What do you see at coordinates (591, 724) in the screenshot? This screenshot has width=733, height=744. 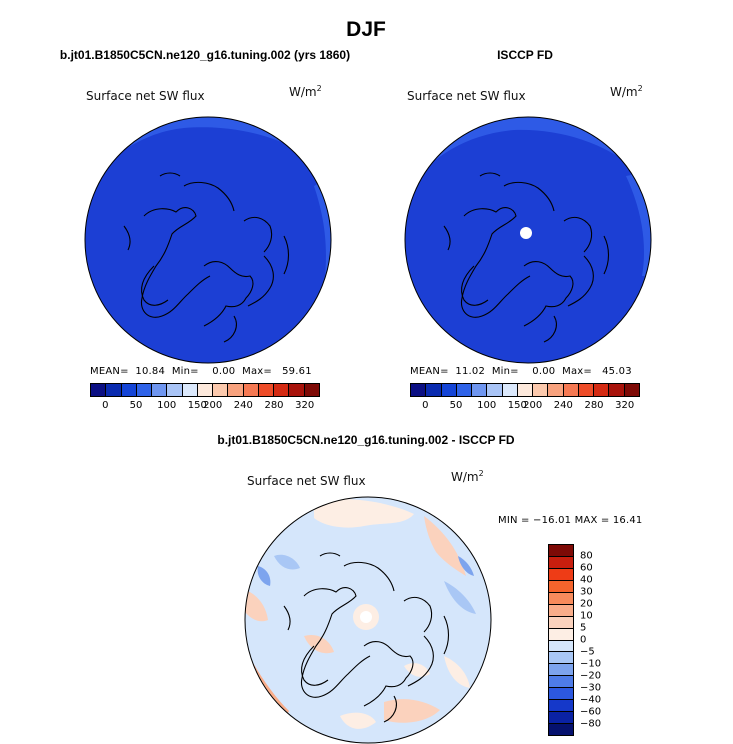 I see `colorbar-tick-label: −80` at bounding box center [591, 724].